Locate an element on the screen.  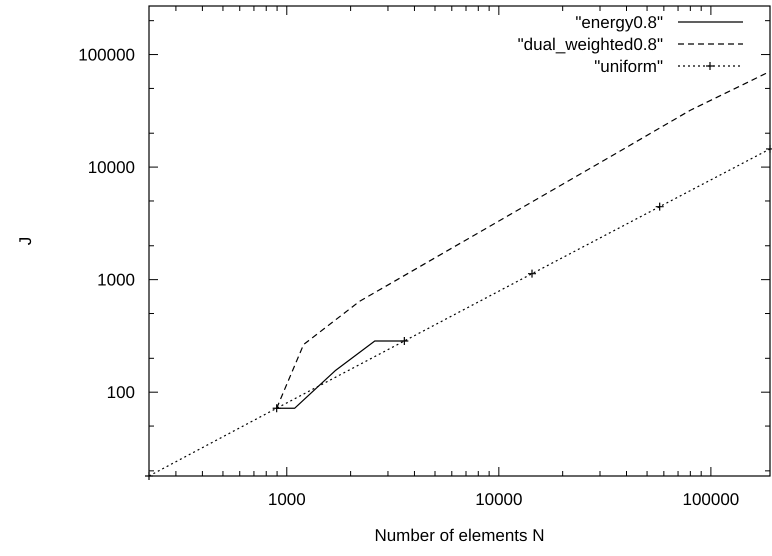
y-axis-title: J is located at coordinates (25, 241).